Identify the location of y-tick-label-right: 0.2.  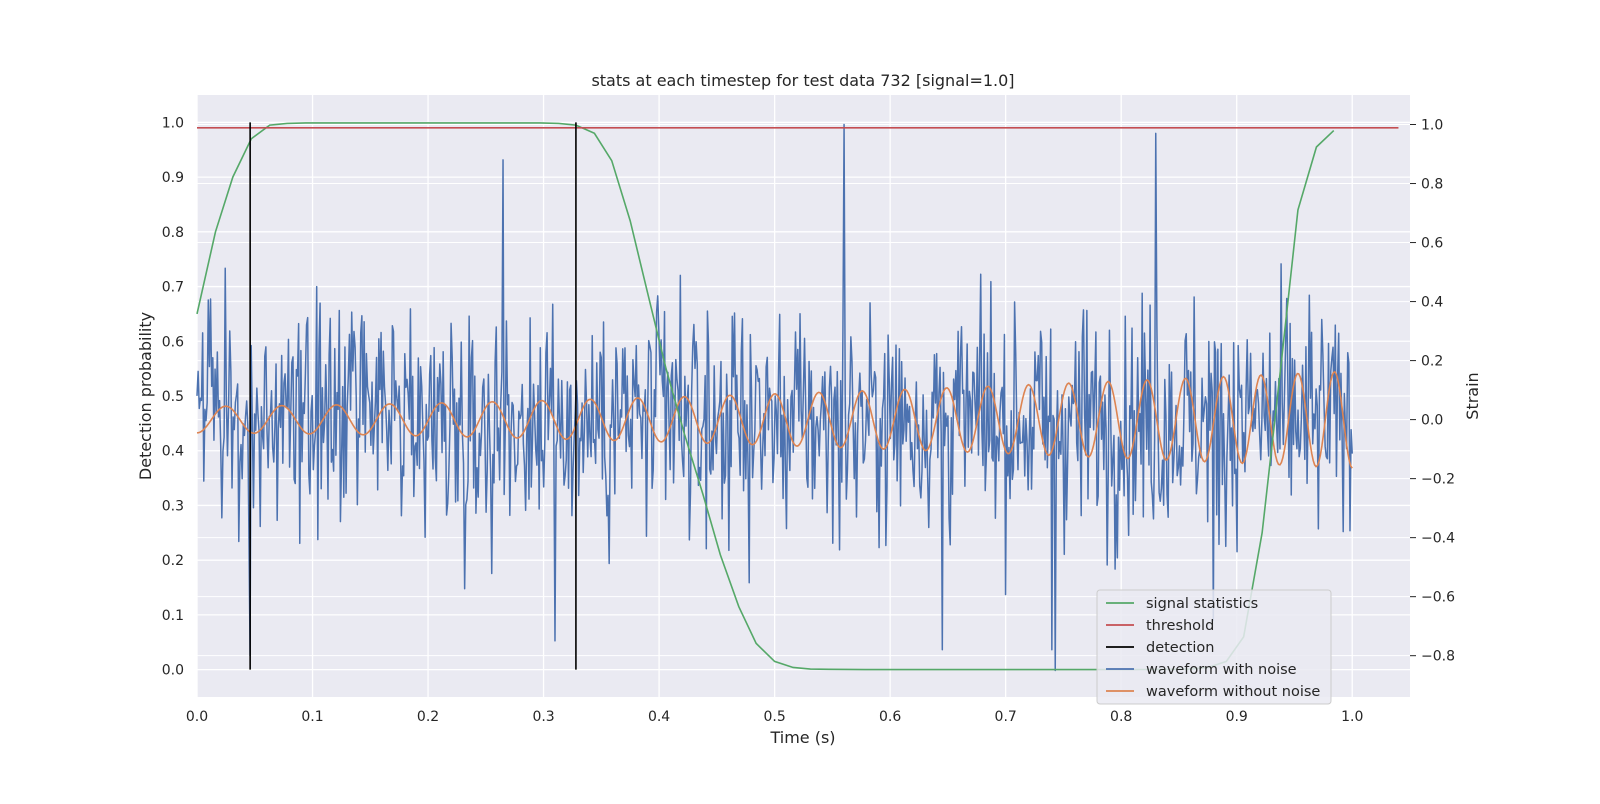
(1432, 362).